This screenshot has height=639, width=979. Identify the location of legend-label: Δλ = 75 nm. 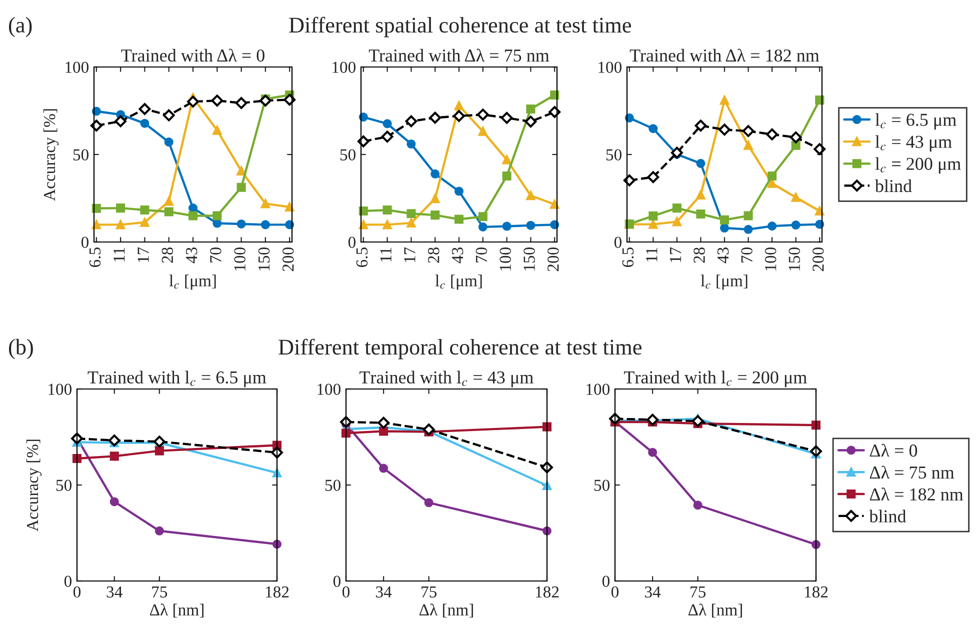
(912, 472).